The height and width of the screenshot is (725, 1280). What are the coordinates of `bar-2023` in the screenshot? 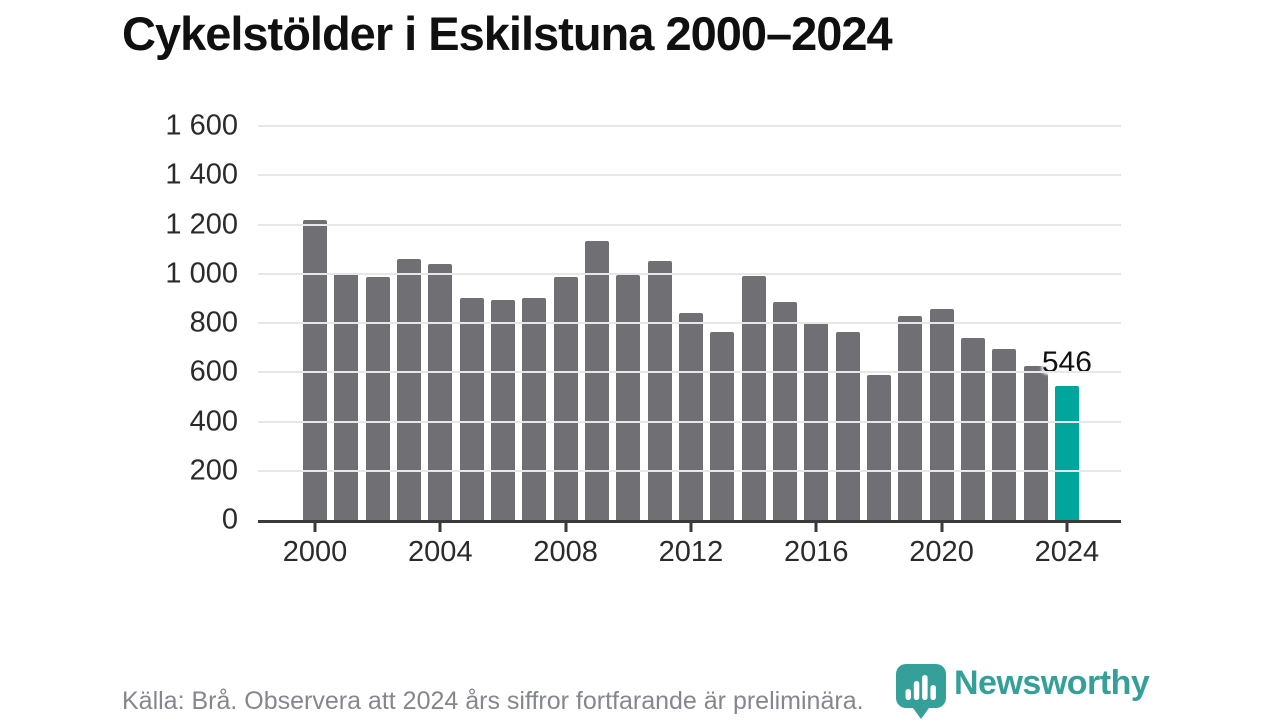 It's located at (1035, 443).